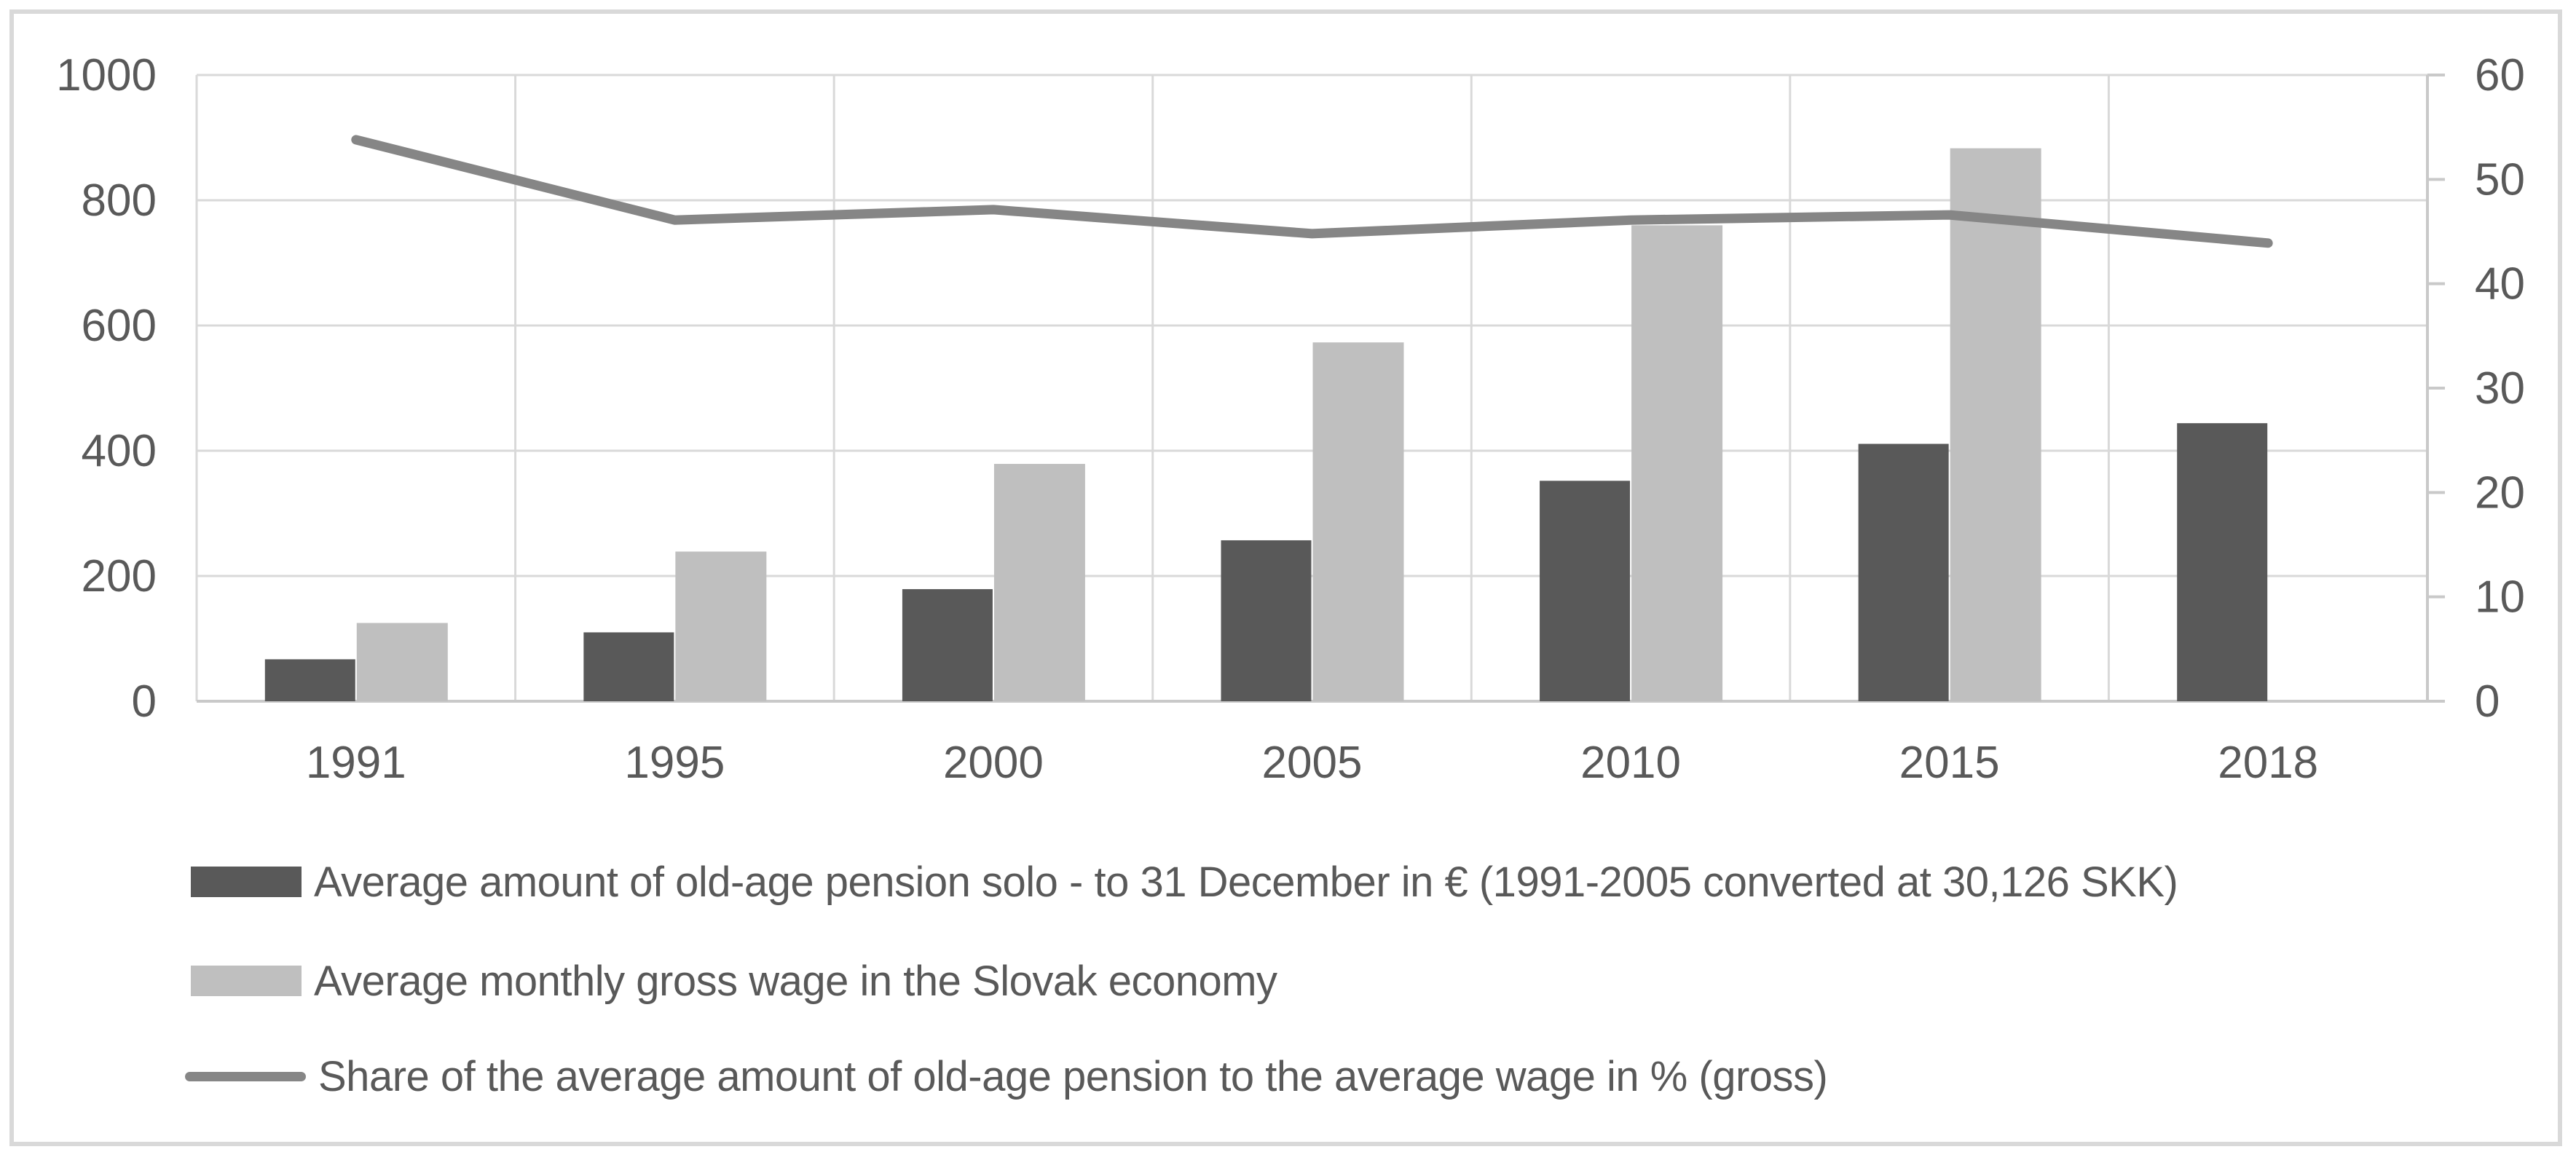 Image resolution: width=2576 pixels, height=1160 pixels. Describe the element at coordinates (119, 451) in the screenshot. I see `left-axis-tick-label: 400` at that location.